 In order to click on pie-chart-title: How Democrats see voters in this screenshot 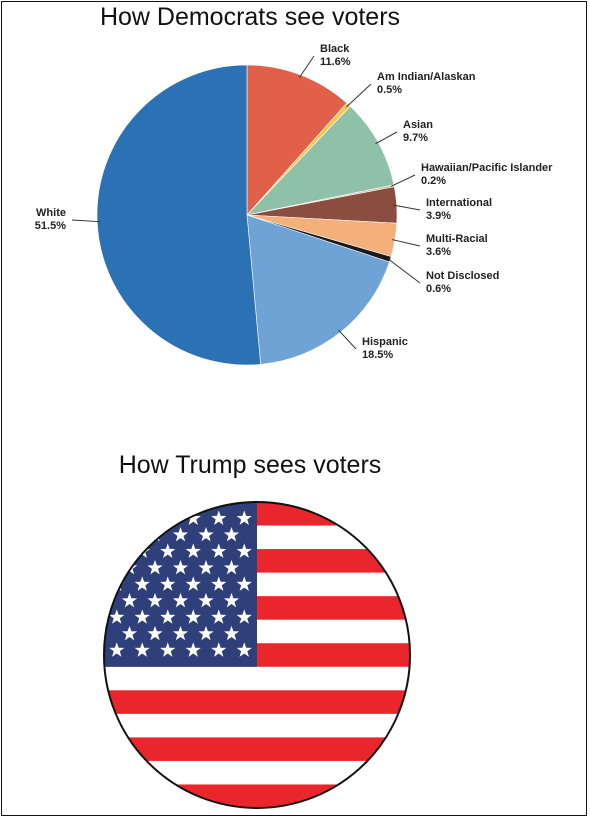, I will do `click(250, 17)`.